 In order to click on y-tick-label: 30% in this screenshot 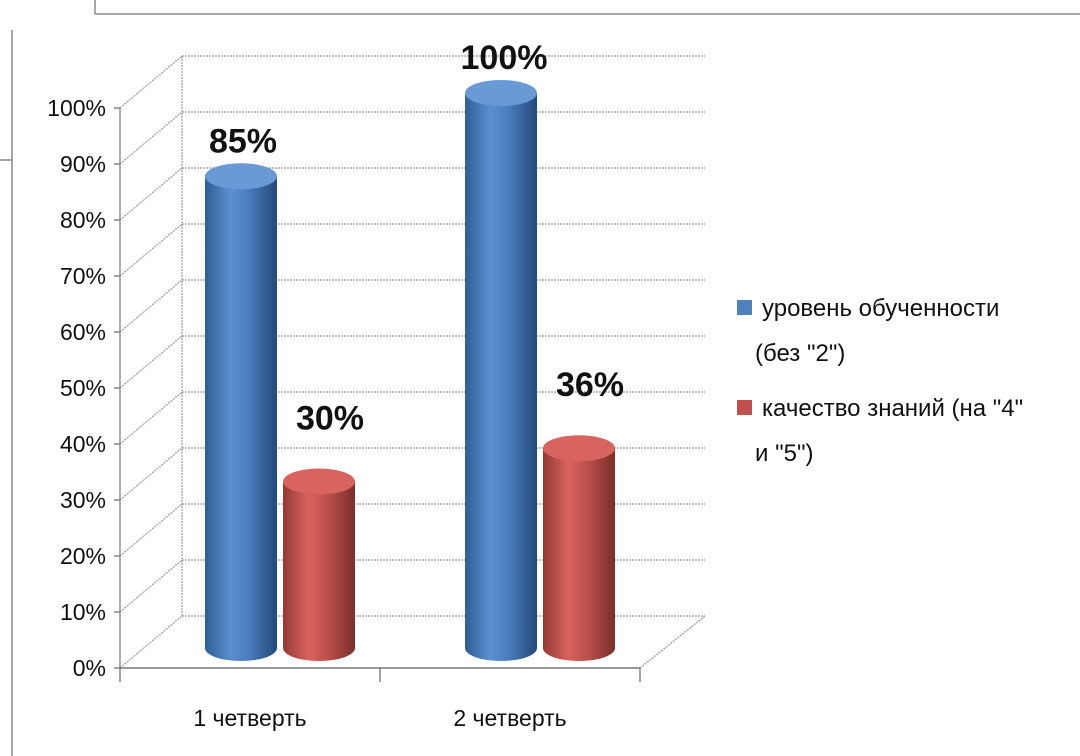, I will do `click(83, 500)`.